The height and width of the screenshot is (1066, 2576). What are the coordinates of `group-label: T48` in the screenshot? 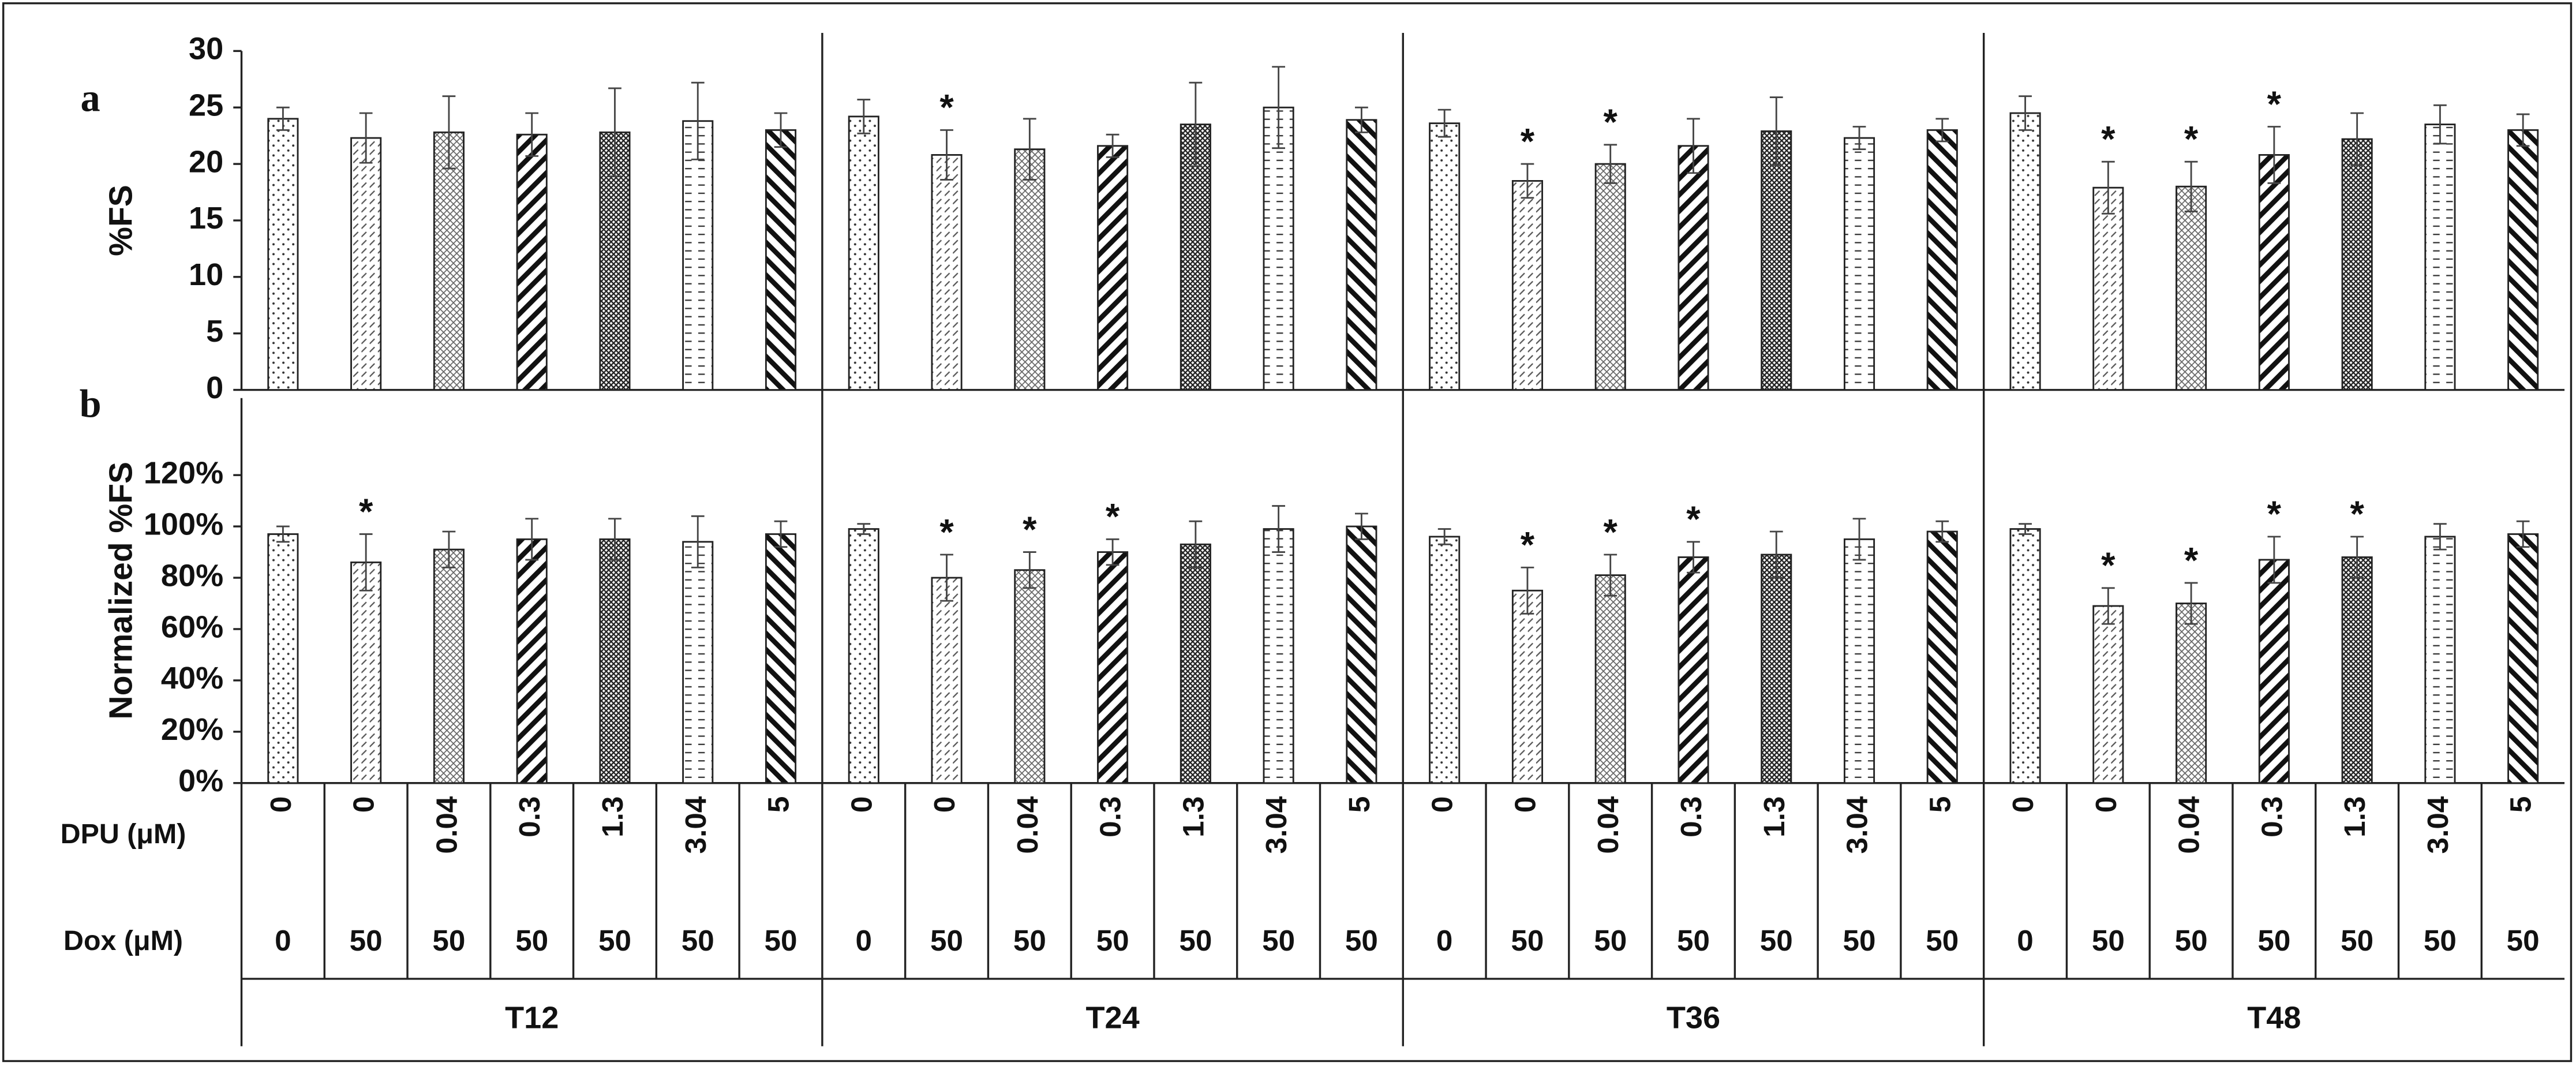 It's located at (2274, 1017).